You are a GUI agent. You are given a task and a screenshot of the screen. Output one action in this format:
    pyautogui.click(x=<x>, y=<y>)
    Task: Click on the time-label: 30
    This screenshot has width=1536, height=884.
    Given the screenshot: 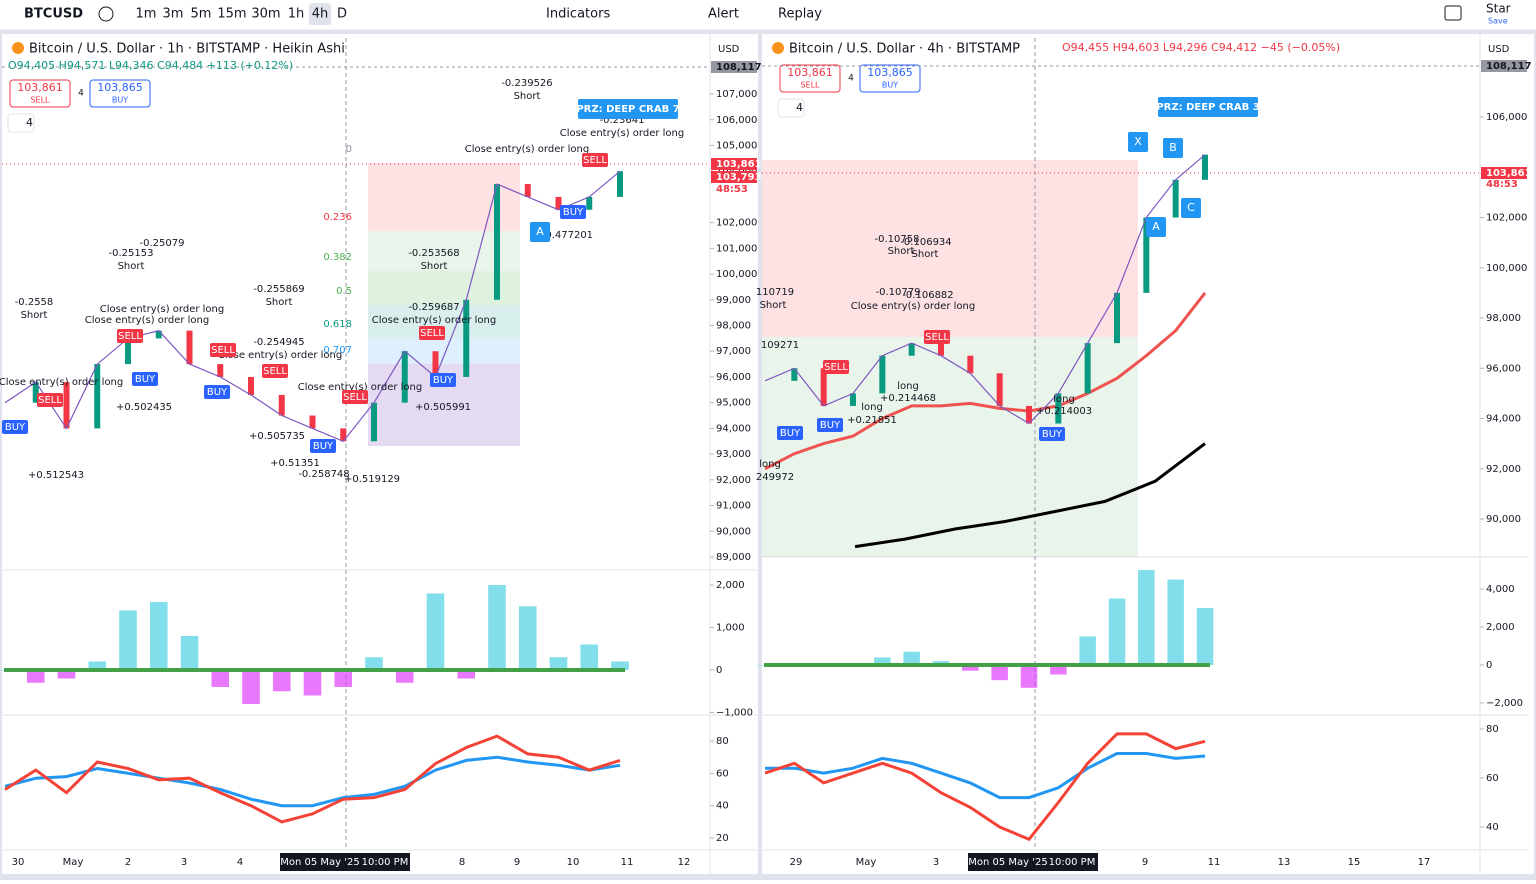 What is the action you would take?
    pyautogui.click(x=18, y=862)
    